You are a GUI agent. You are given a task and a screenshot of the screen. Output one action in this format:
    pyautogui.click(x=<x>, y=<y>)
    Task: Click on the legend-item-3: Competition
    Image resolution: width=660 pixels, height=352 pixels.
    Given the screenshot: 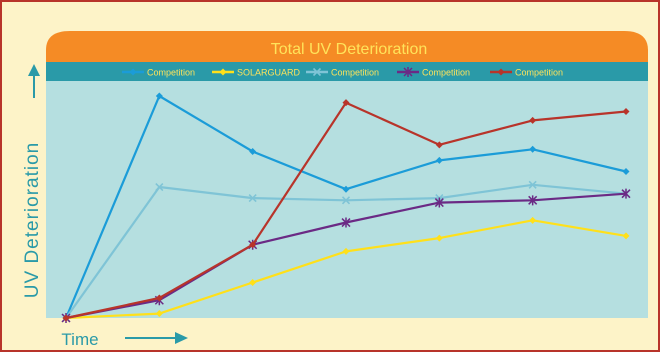 What is the action you would take?
    pyautogui.click(x=433, y=72)
    